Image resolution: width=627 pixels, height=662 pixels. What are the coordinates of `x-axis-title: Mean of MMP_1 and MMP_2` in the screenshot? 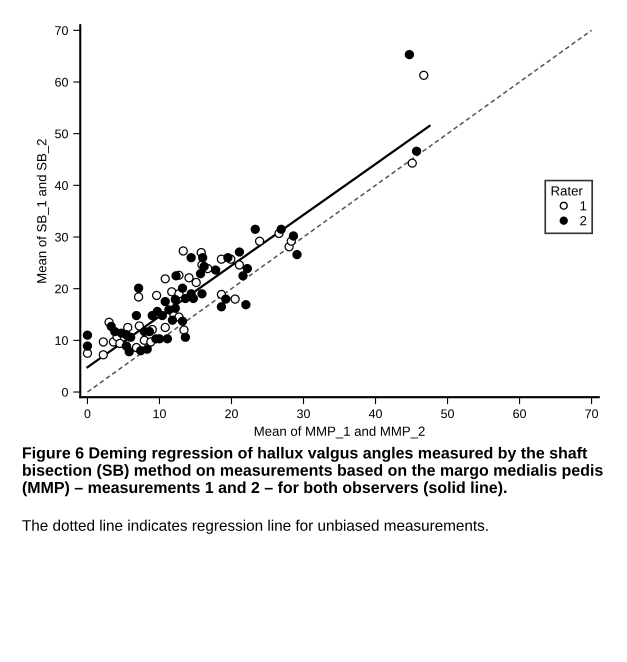 It's located at (339, 432).